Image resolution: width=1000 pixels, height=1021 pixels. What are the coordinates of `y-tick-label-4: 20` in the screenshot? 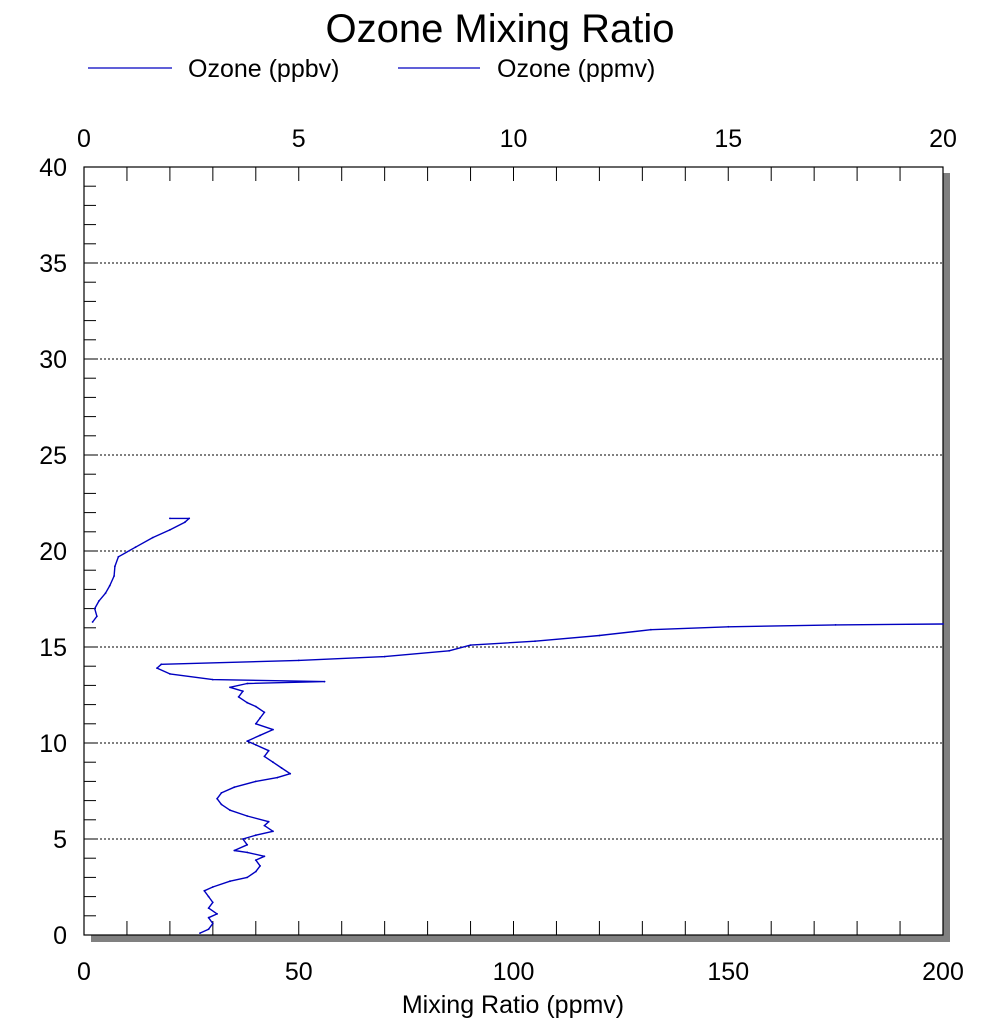 It's located at (53, 552).